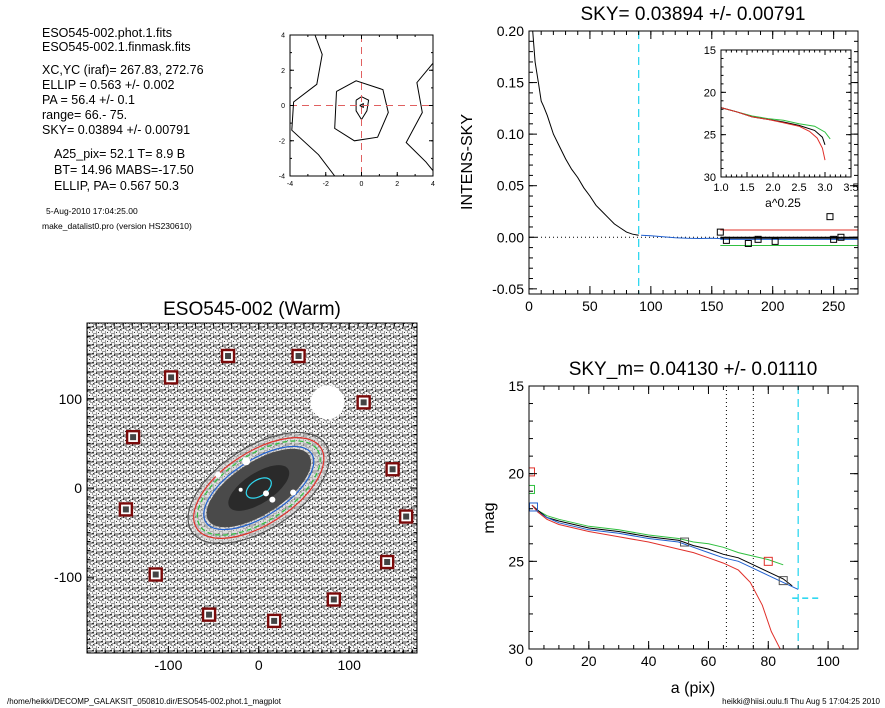 Image resolution: width=885 pixels, height=708 pixels. What do you see at coordinates (510, 31) in the screenshot?
I see `y-tick-label: 0.20` at bounding box center [510, 31].